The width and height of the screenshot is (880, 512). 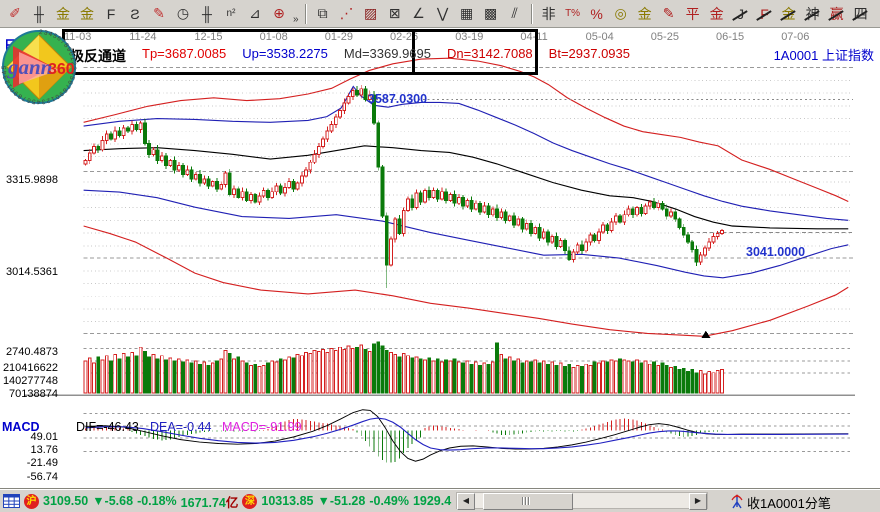 What do you see at coordinates (231, 13) in the screenshot?
I see `square-number-tool: n²` at bounding box center [231, 13].